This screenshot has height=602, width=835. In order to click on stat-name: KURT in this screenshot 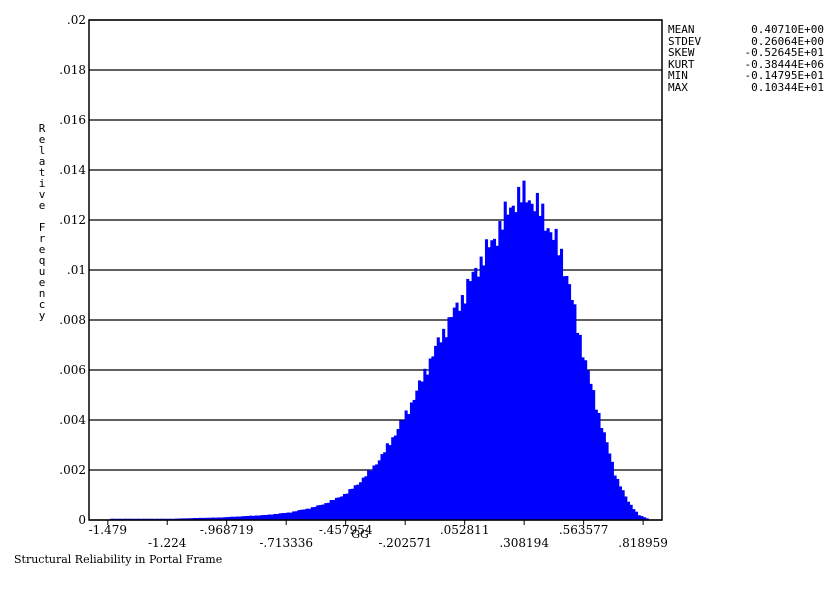, I will do `click(681, 64)`.